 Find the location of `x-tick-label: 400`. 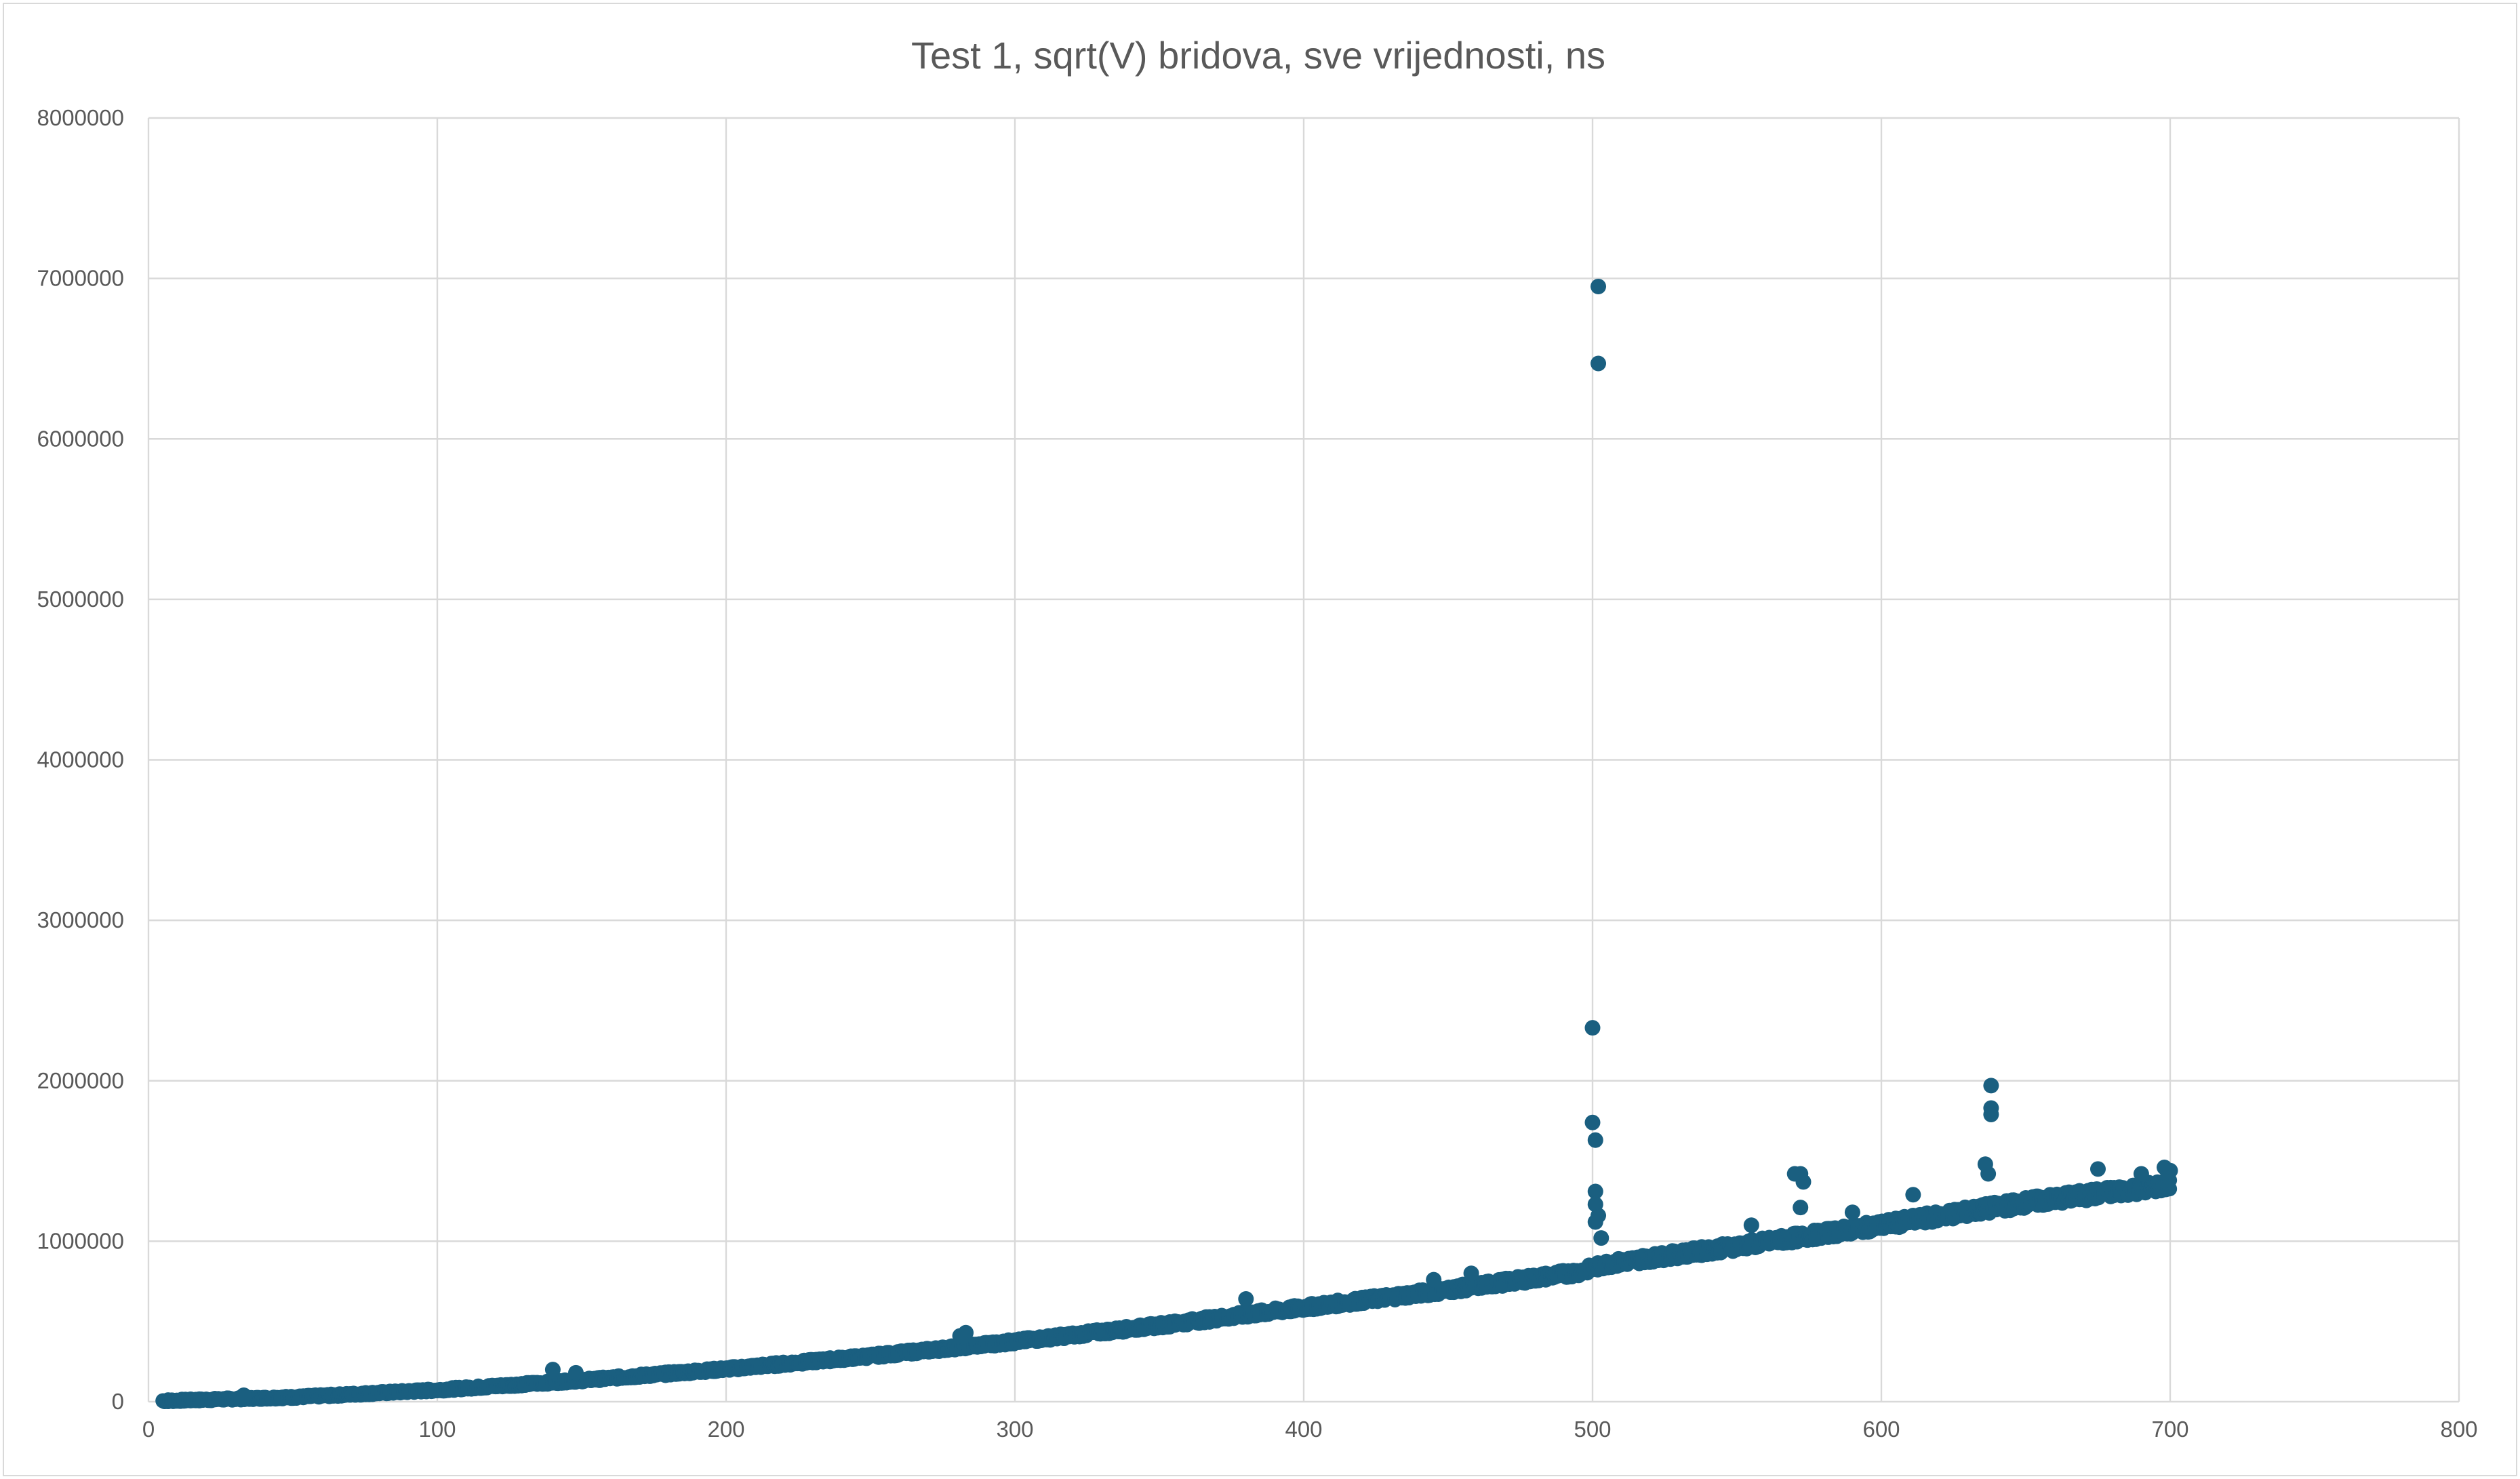

x-tick-label: 400 is located at coordinates (1303, 1429).